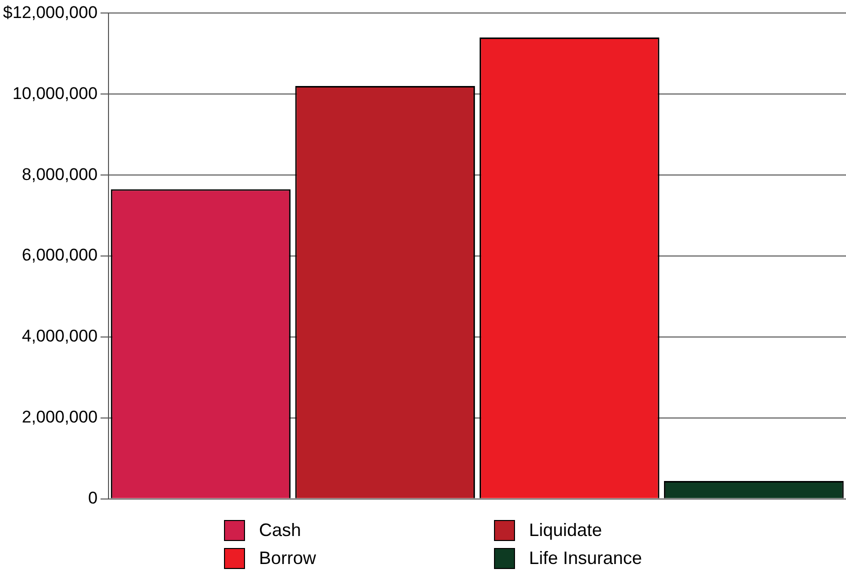 The image size is (846, 574). I want to click on legend-label: Life Insurance, so click(585, 558).